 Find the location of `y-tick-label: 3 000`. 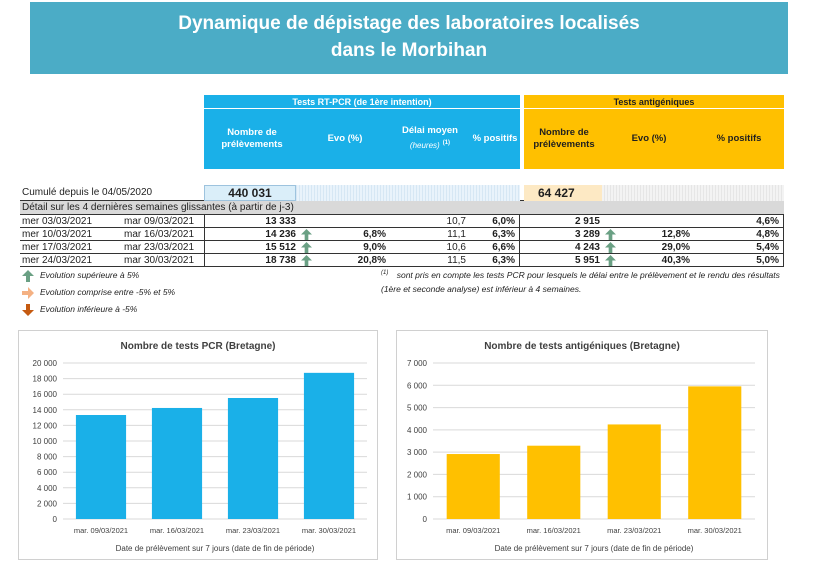

y-tick-label: 3 000 is located at coordinates (417, 452).